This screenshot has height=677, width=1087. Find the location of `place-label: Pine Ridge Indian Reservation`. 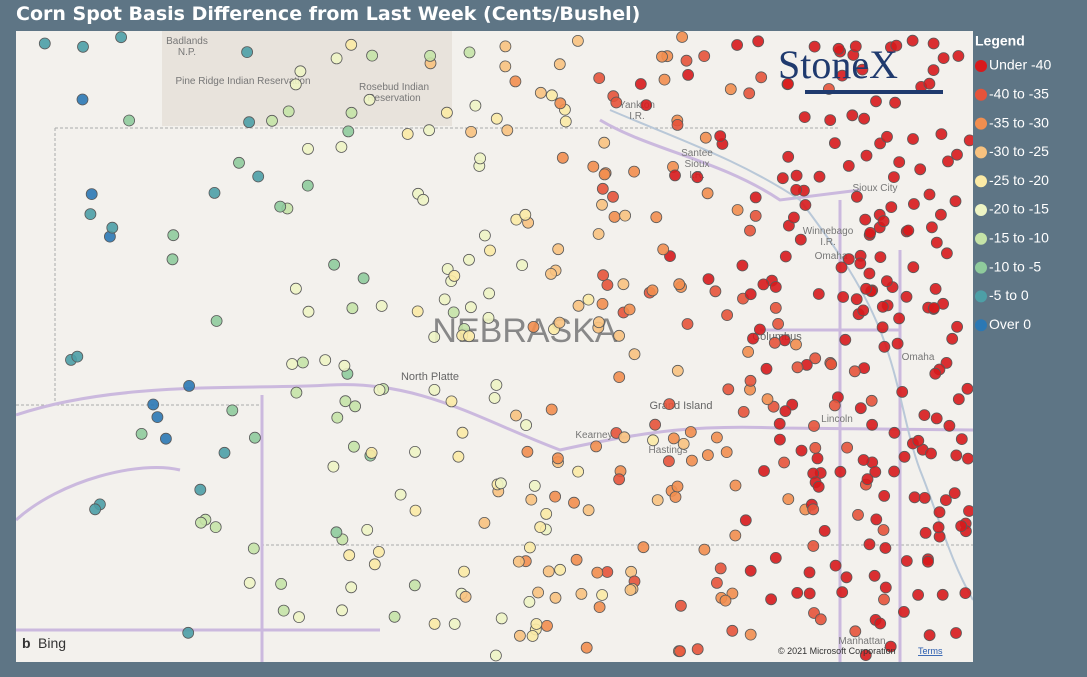

place-label: Pine Ridge Indian Reservation is located at coordinates (242, 81).